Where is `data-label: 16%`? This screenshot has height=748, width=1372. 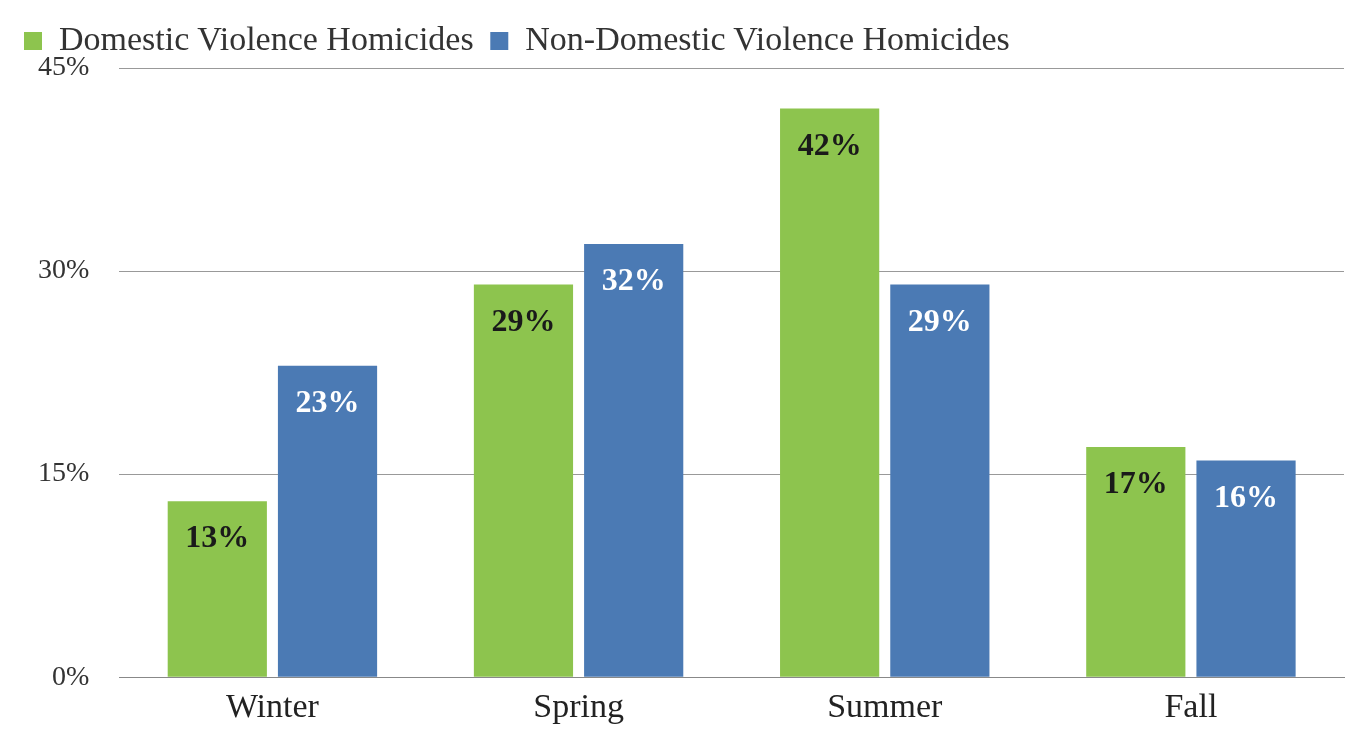
data-label: 16% is located at coordinates (1246, 495).